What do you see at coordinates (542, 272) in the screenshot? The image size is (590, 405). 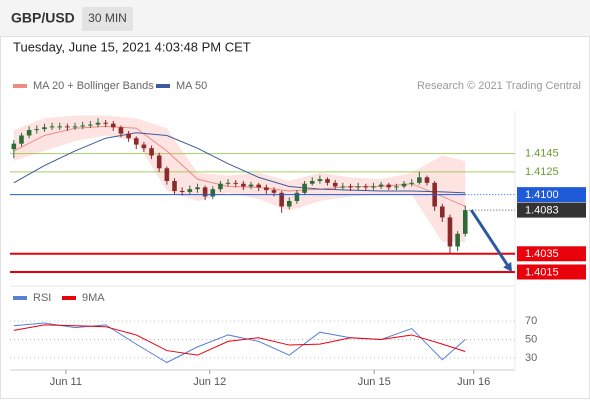 I see `level-label: 1.4015` at bounding box center [542, 272].